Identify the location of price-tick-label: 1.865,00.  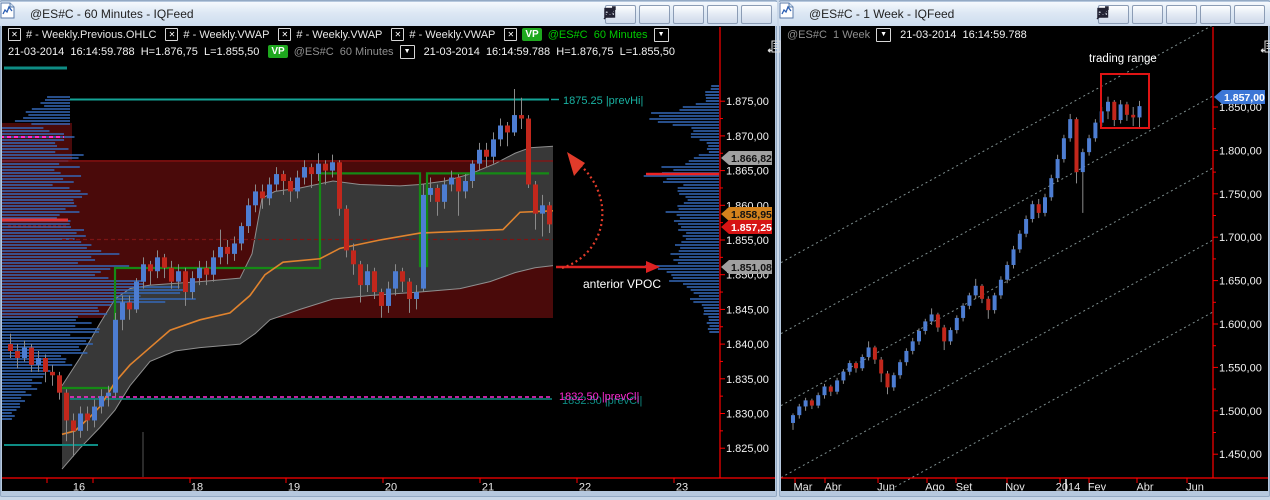
(747, 172).